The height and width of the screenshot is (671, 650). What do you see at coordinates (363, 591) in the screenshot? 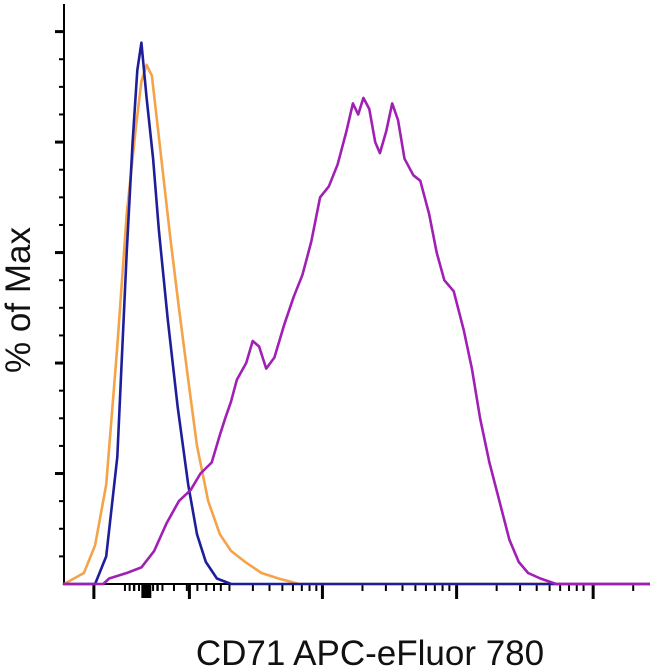
I see `x-axis-ticks` at bounding box center [363, 591].